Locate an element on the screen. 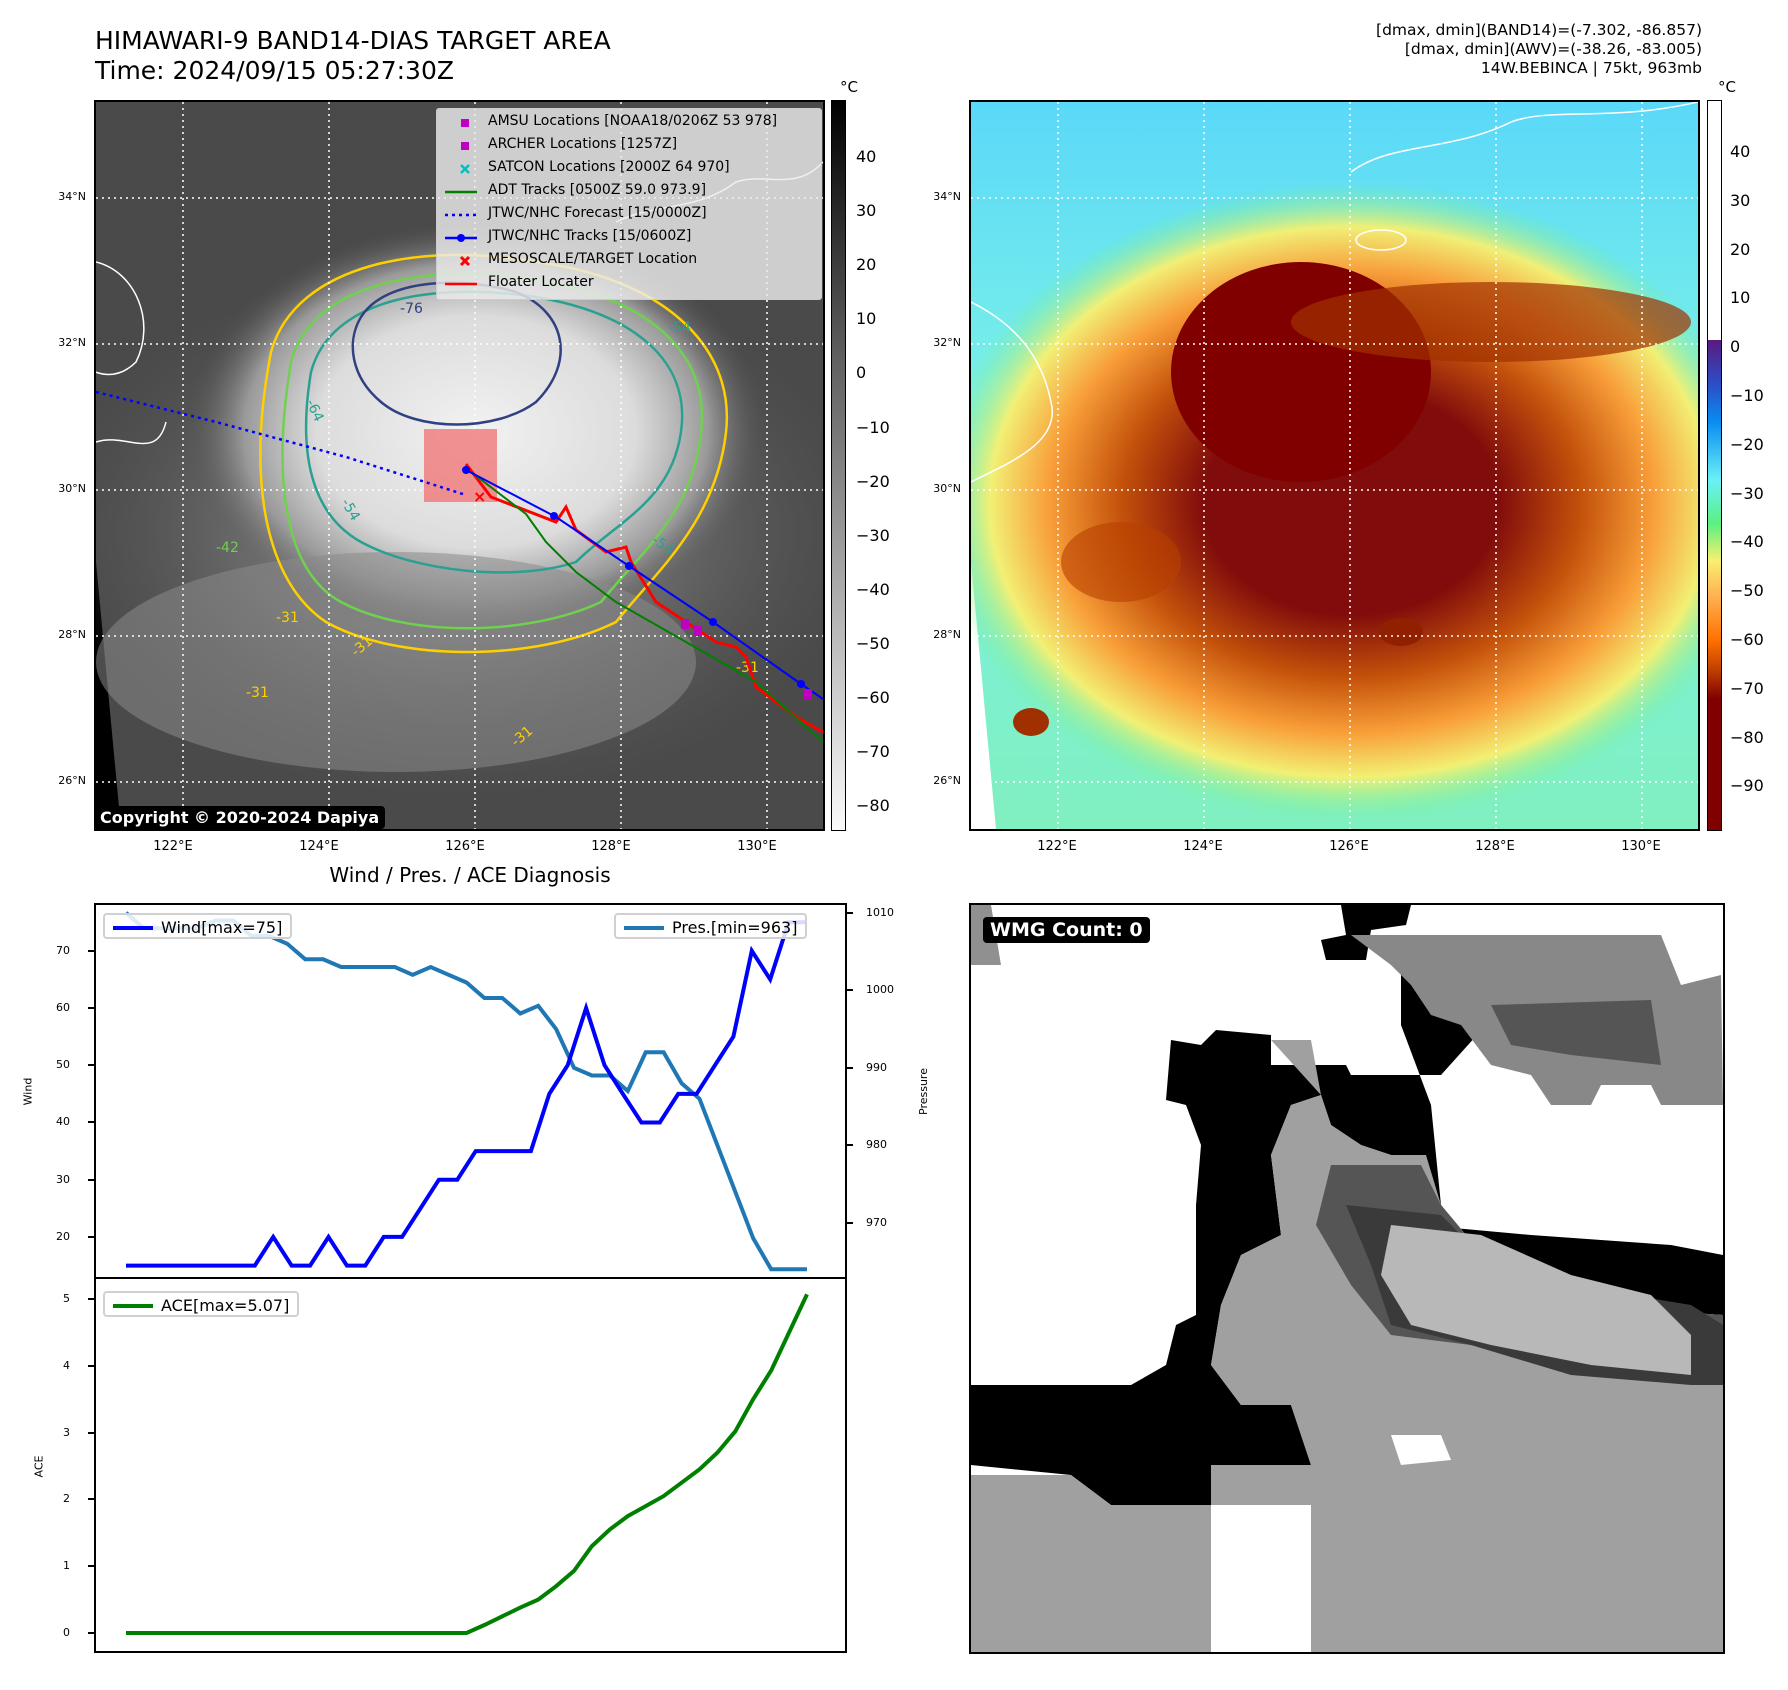 This screenshot has width=1788, height=1690. lat-tick: 32°N is located at coordinates (947, 342).